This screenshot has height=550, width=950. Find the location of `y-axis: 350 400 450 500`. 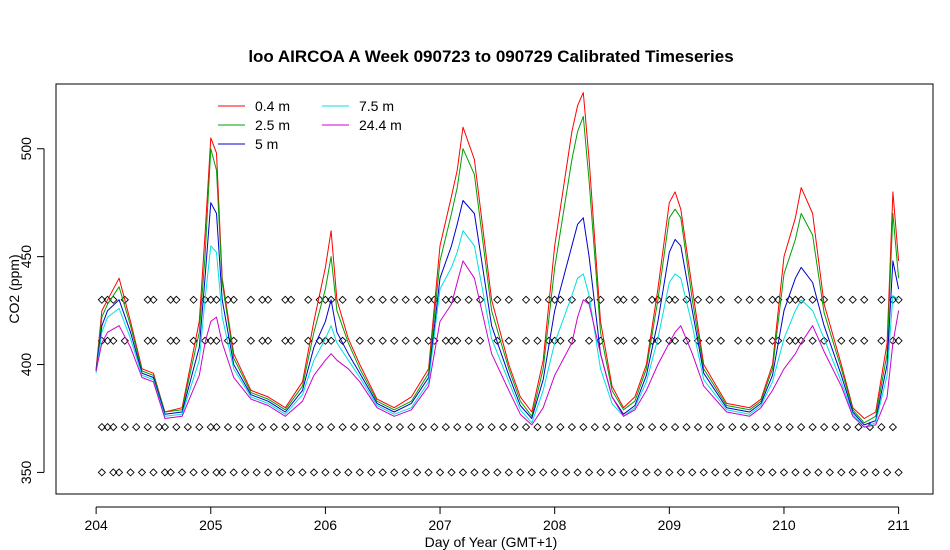

y-axis: 350 400 450 500 is located at coordinates (31, 310).